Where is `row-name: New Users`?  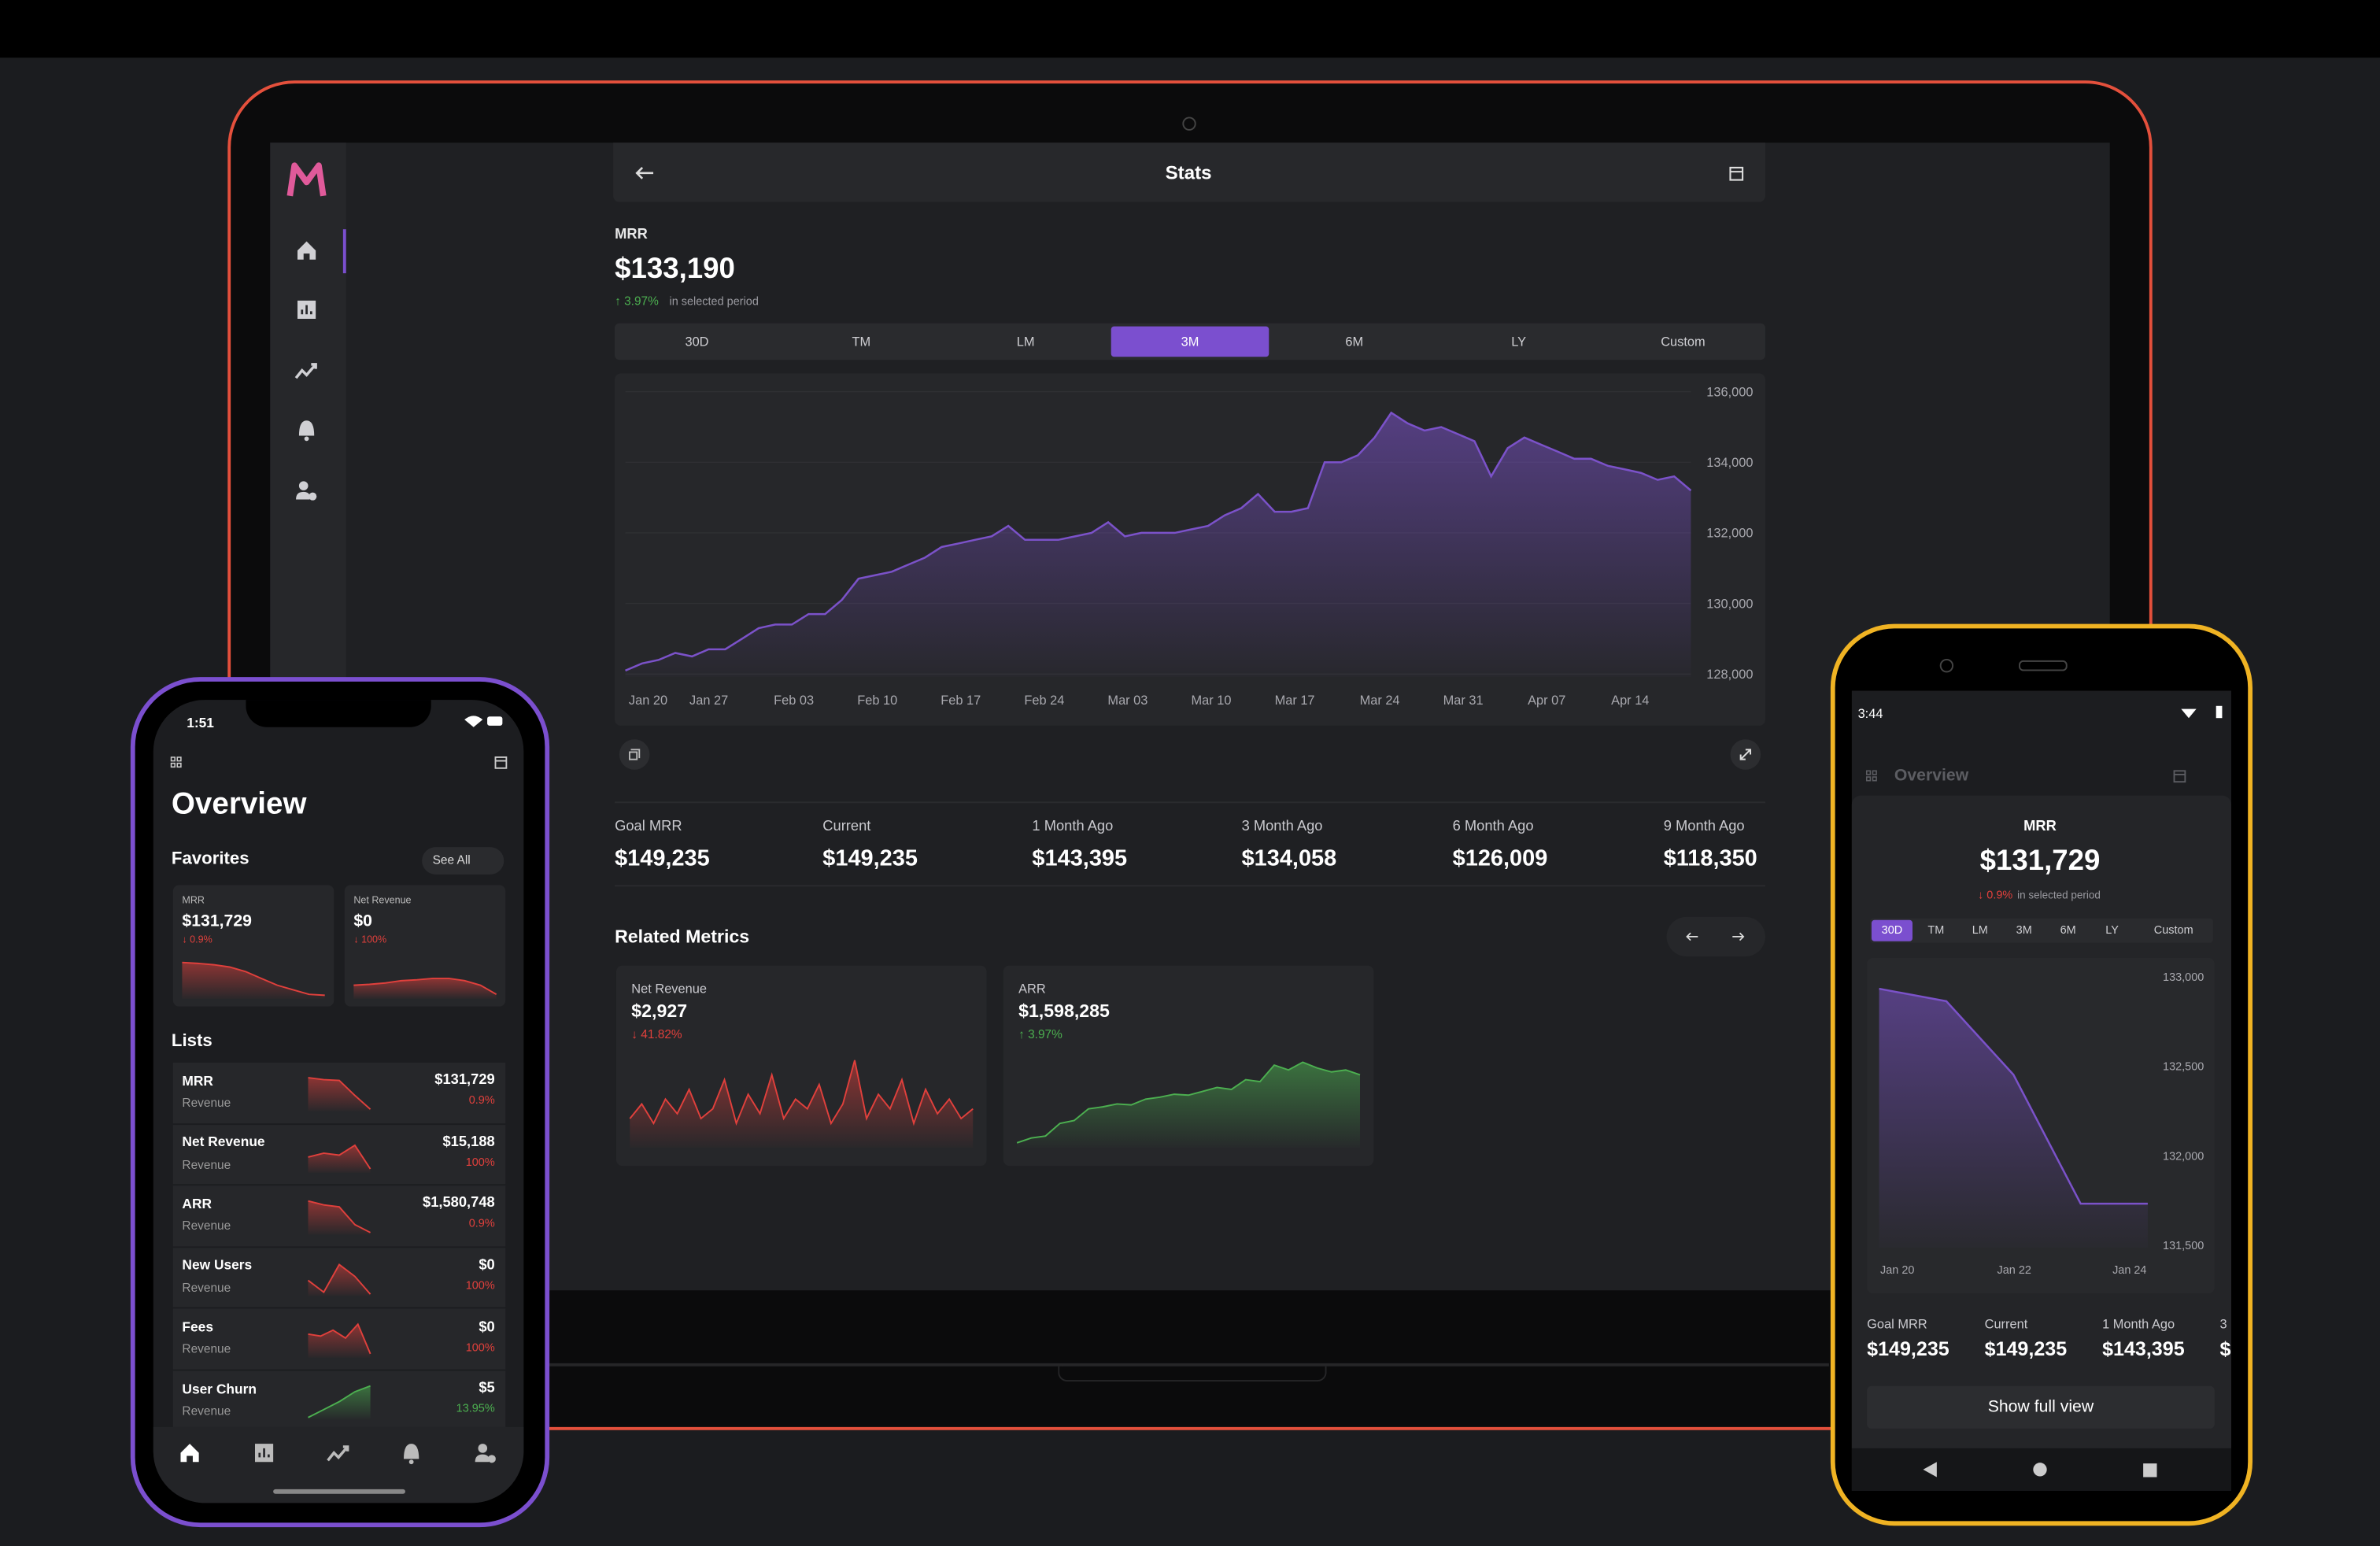
row-name: New Users is located at coordinates (217, 1265).